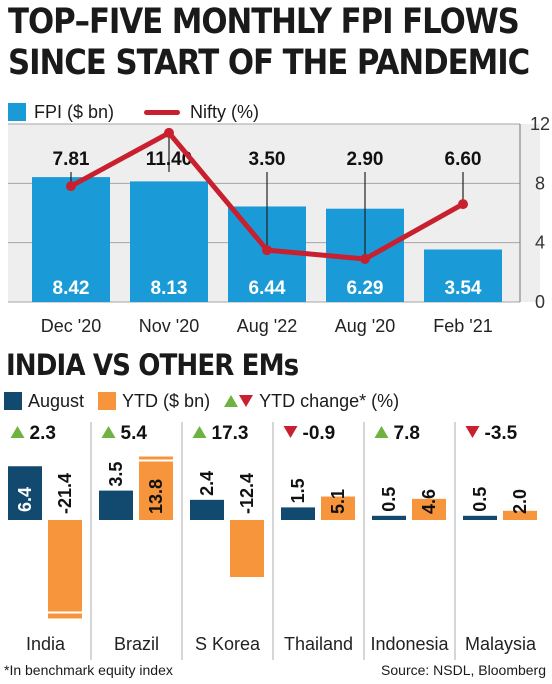  What do you see at coordinates (264, 22) in the screenshot?
I see `title-line-1: TOP–FIVE MONTHLY FPI FLOWS` at bounding box center [264, 22].